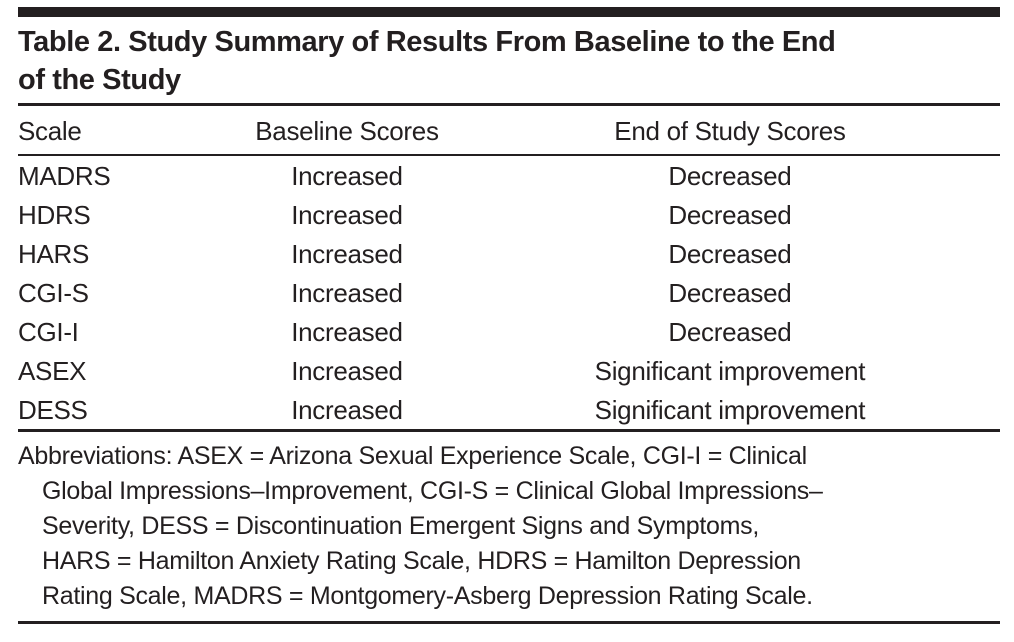 The width and height of the screenshot is (1014, 642). I want to click on scale-cell: CGI-S, so click(53, 293).